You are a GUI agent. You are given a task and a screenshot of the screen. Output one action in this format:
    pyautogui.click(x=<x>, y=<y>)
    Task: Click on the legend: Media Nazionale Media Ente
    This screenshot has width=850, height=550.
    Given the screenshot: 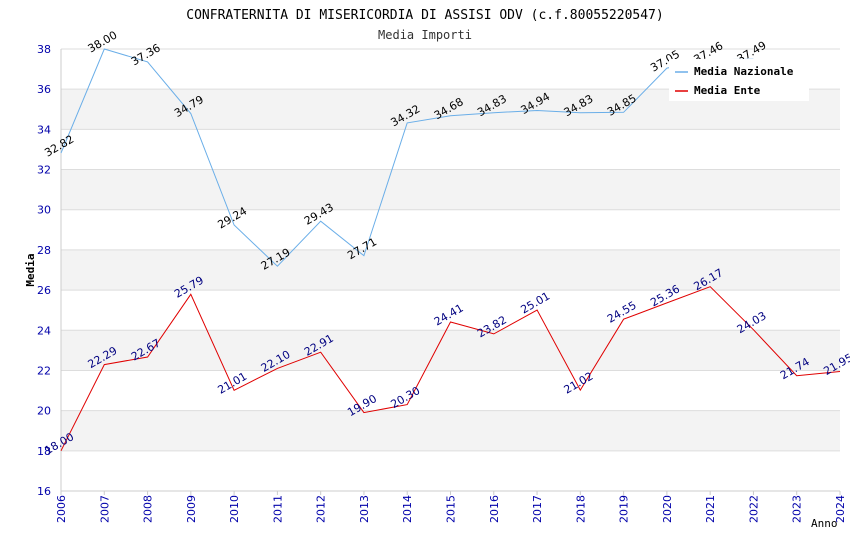 What is the action you would take?
    pyautogui.click(x=739, y=80)
    